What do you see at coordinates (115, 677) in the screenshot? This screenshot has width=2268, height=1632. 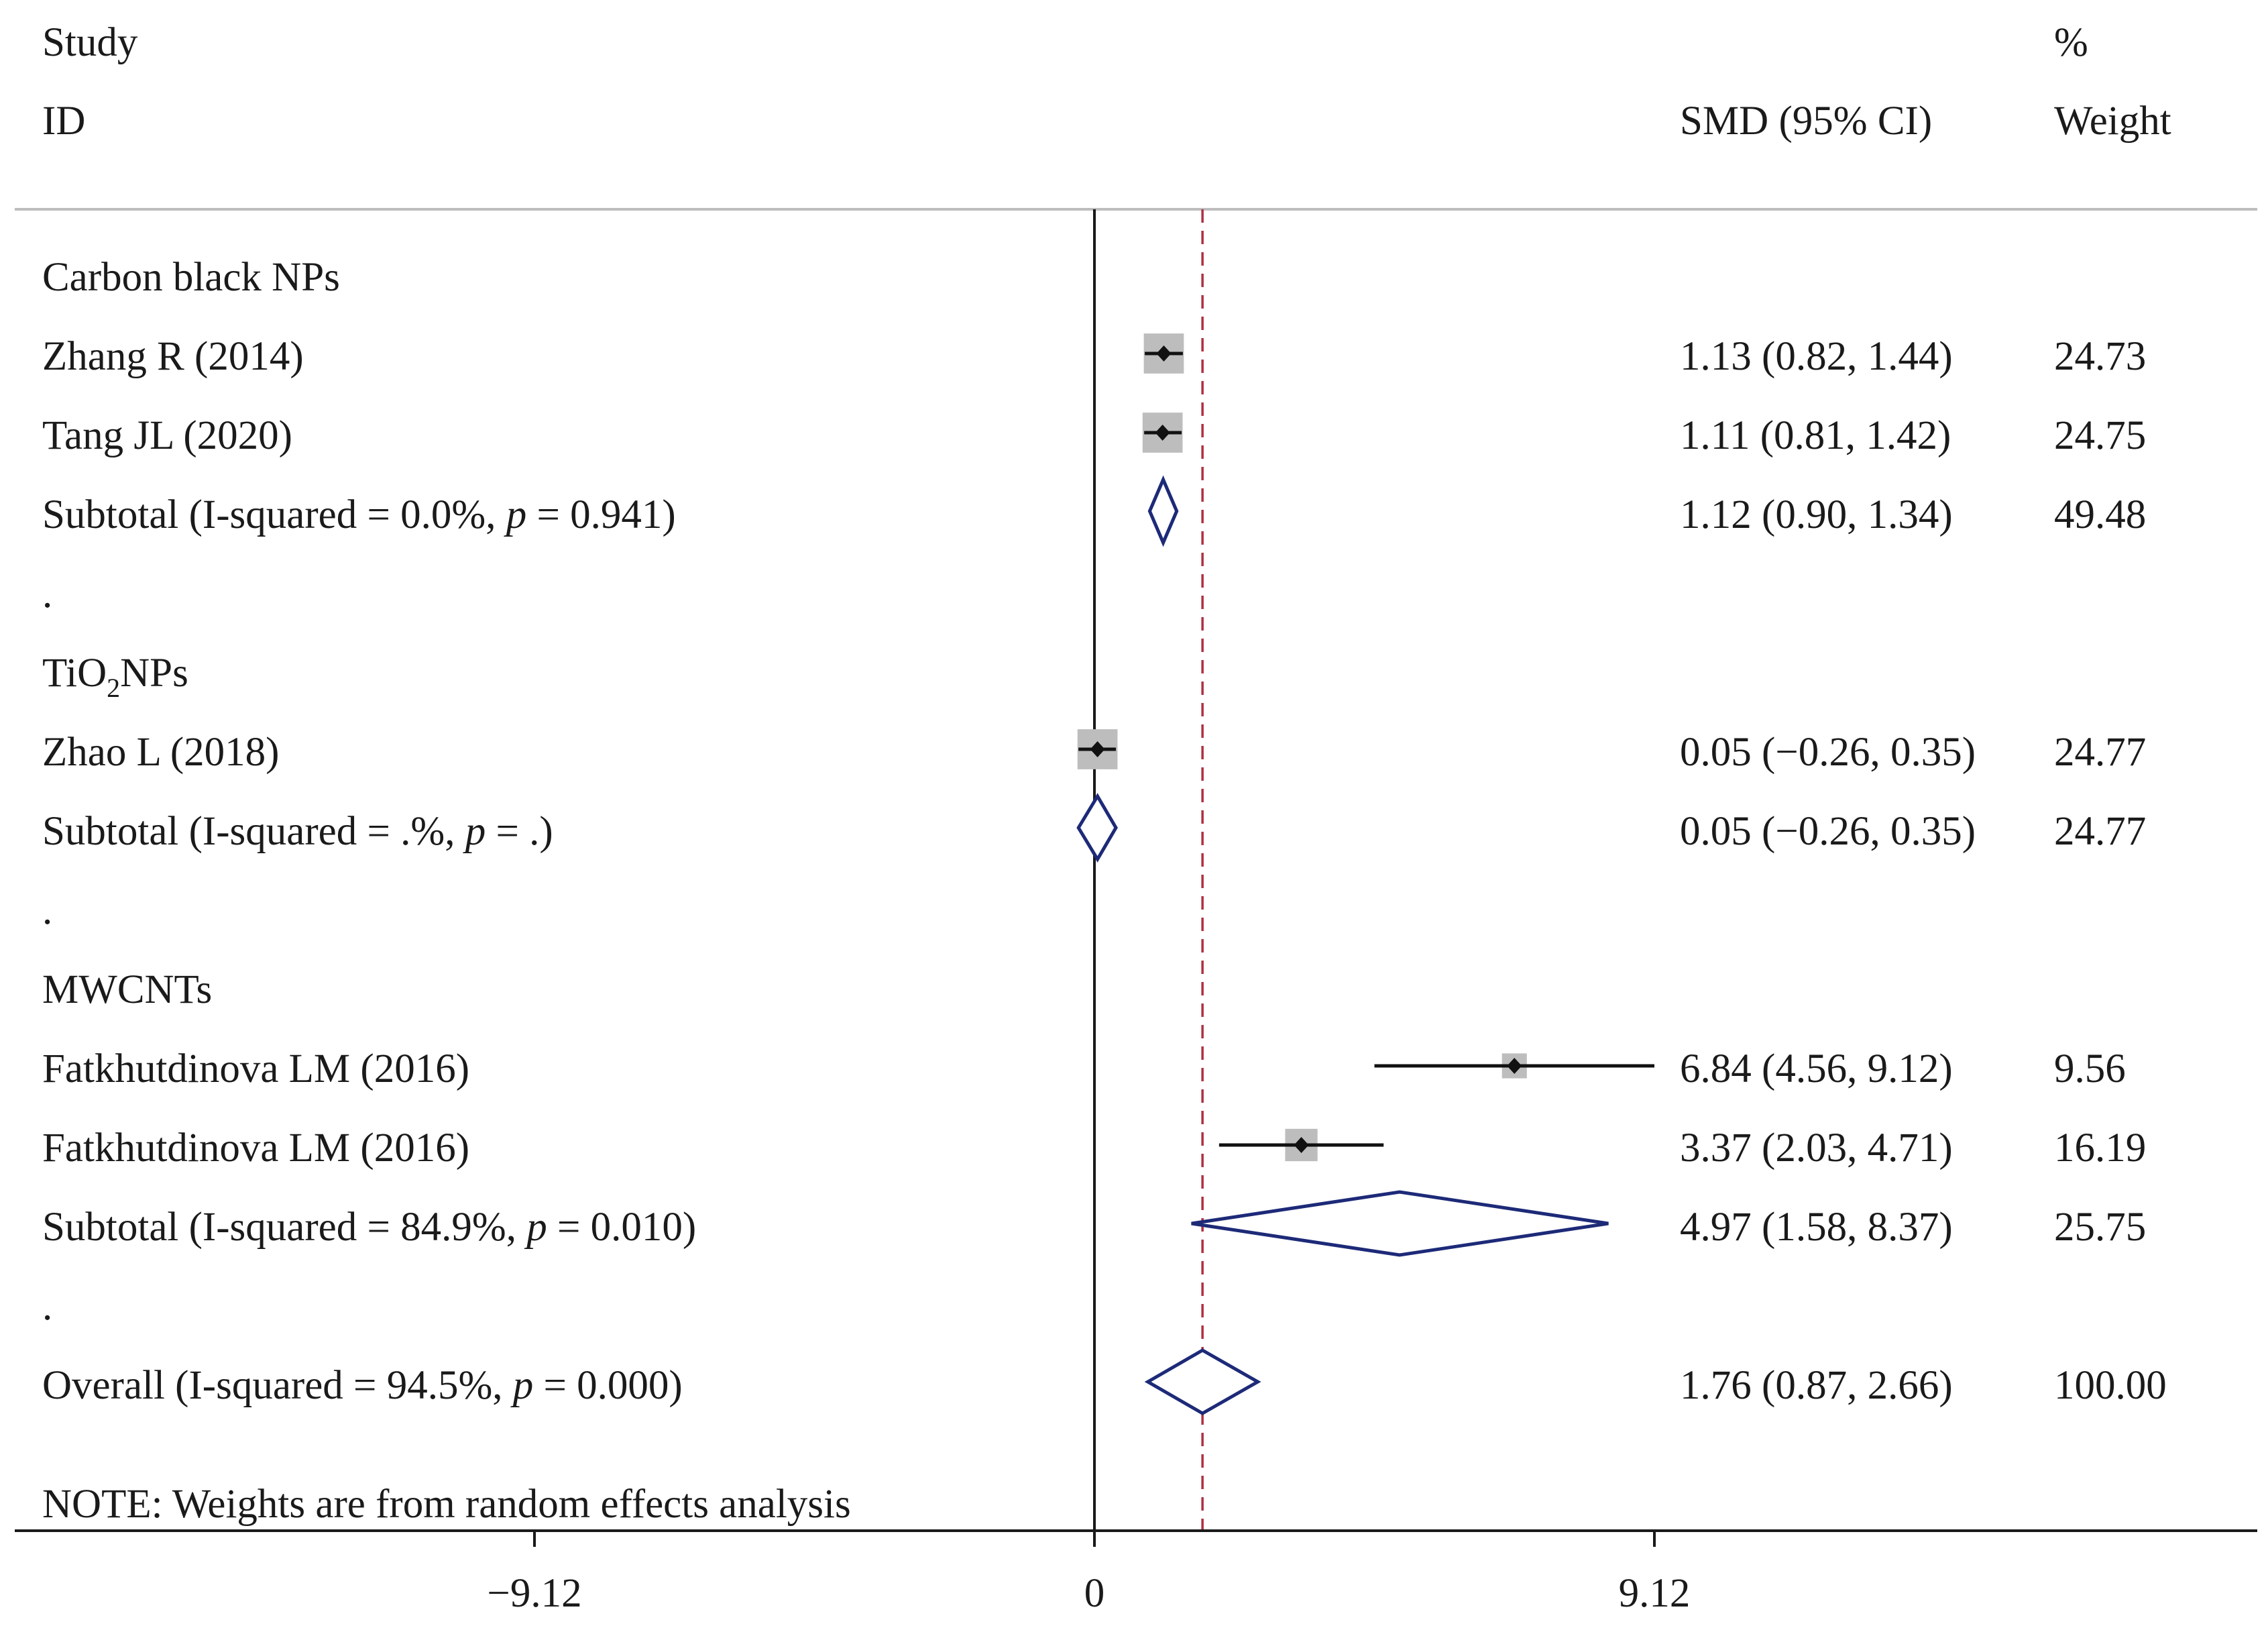 I see `group-label: TiO2NPs` at bounding box center [115, 677].